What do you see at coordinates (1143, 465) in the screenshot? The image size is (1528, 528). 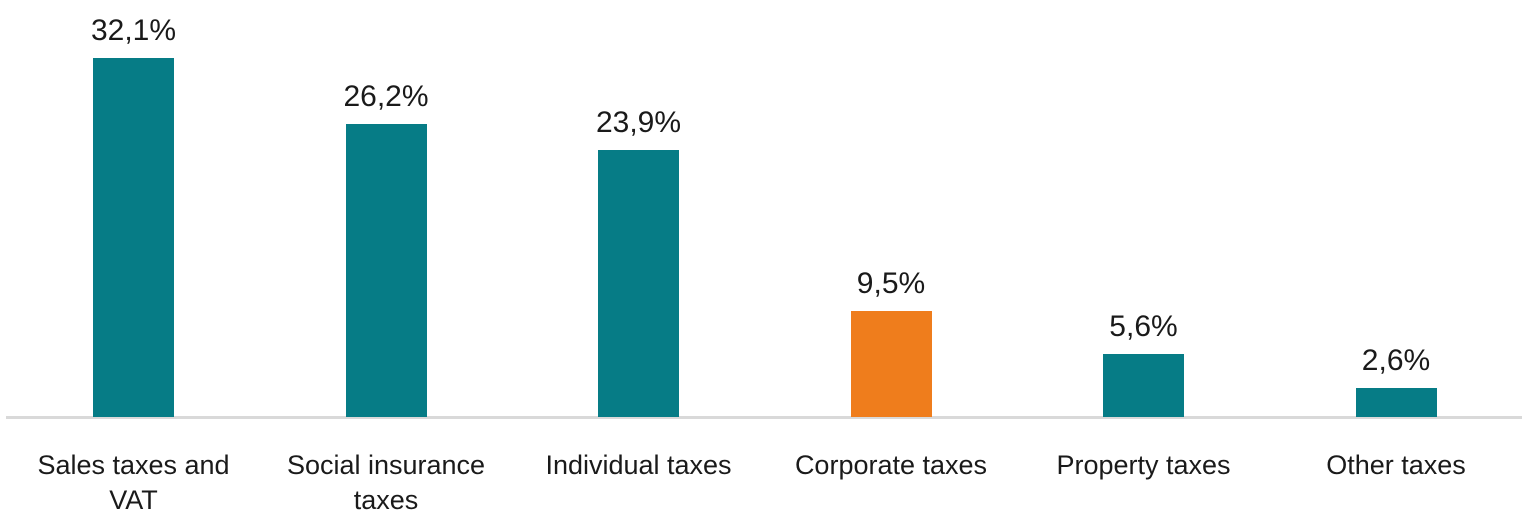 I see `bar-category-label: Property taxes` at bounding box center [1143, 465].